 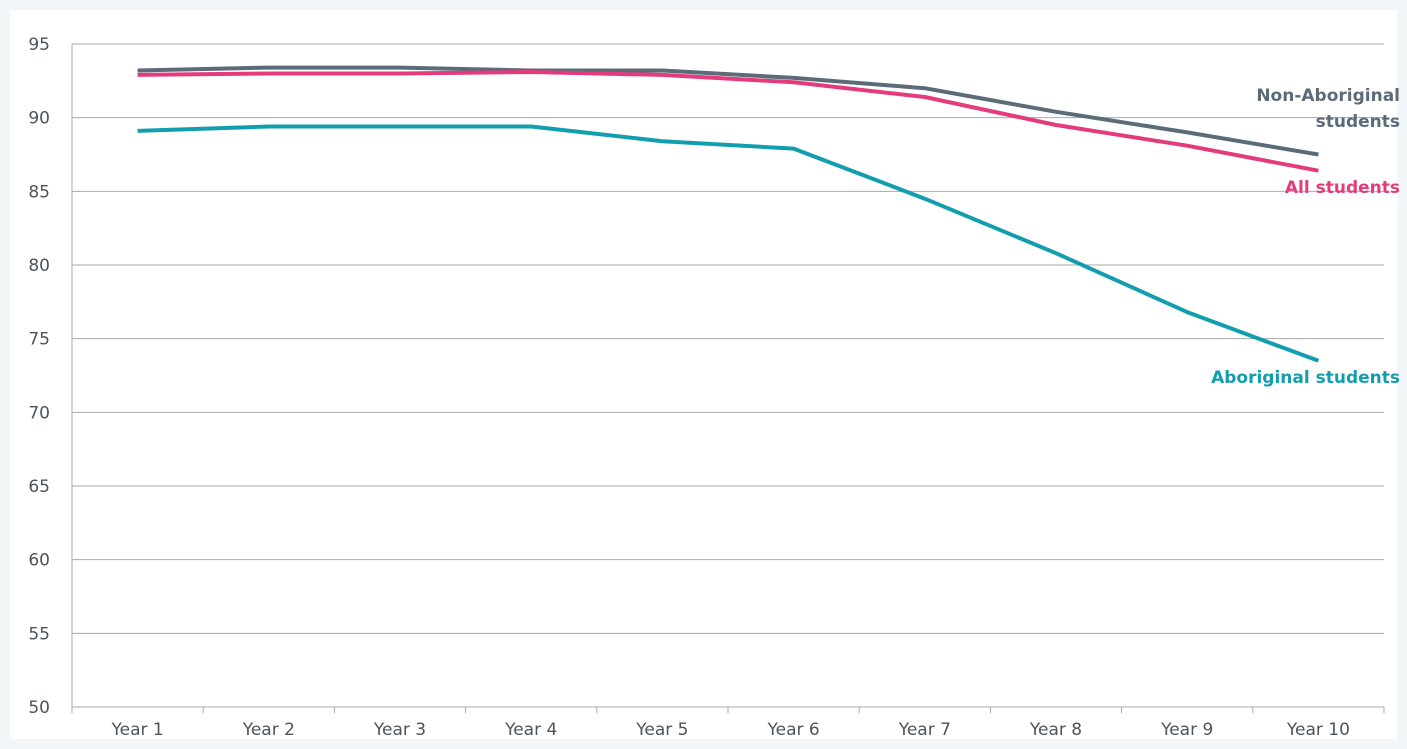 I want to click on series-line-all-students, so click(x=728, y=121).